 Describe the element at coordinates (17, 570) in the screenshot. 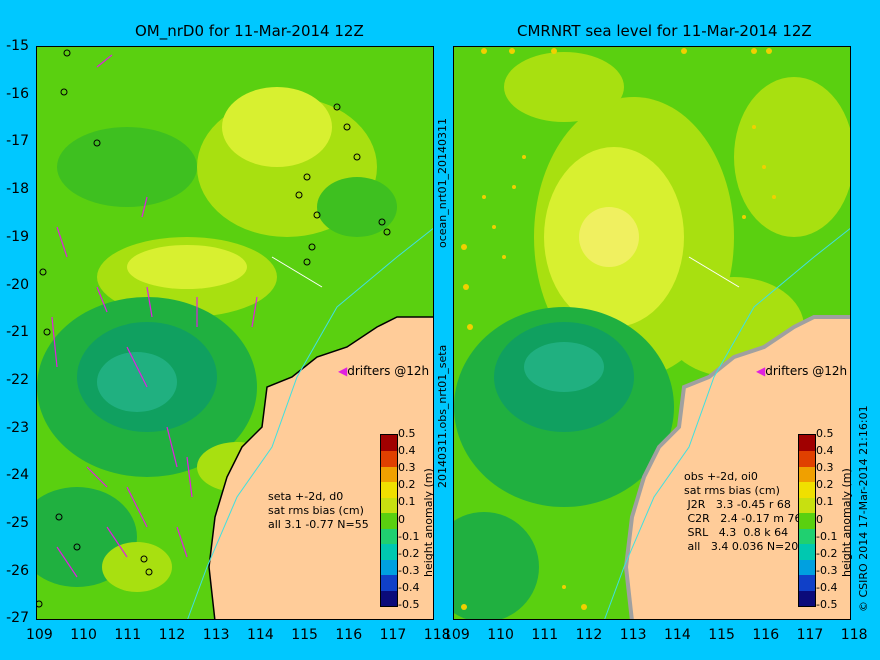

I see `y-tick-label: -26` at that location.